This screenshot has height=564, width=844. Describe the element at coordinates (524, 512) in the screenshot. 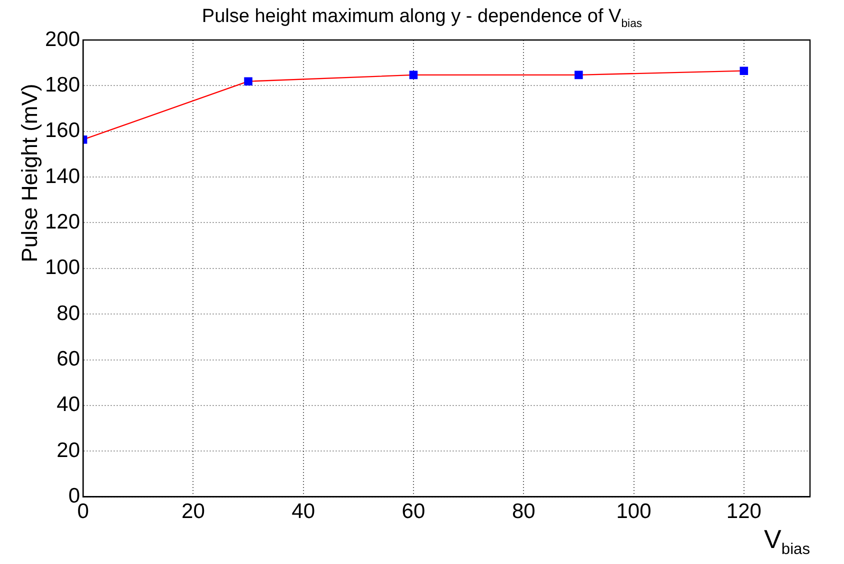

I see `x-tick-label: 80` at that location.